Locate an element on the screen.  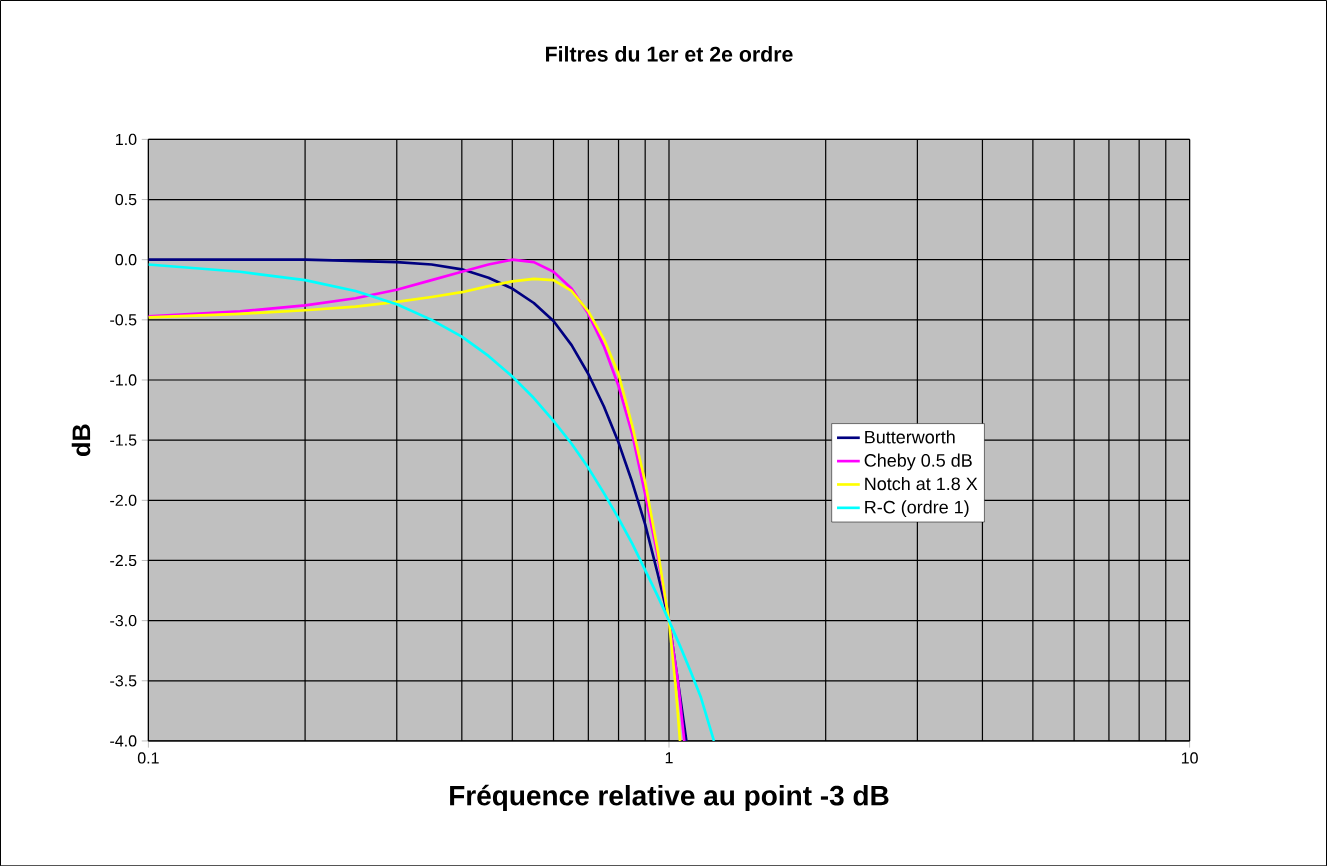
y-tick-label: -3.0 is located at coordinates (123, 620).